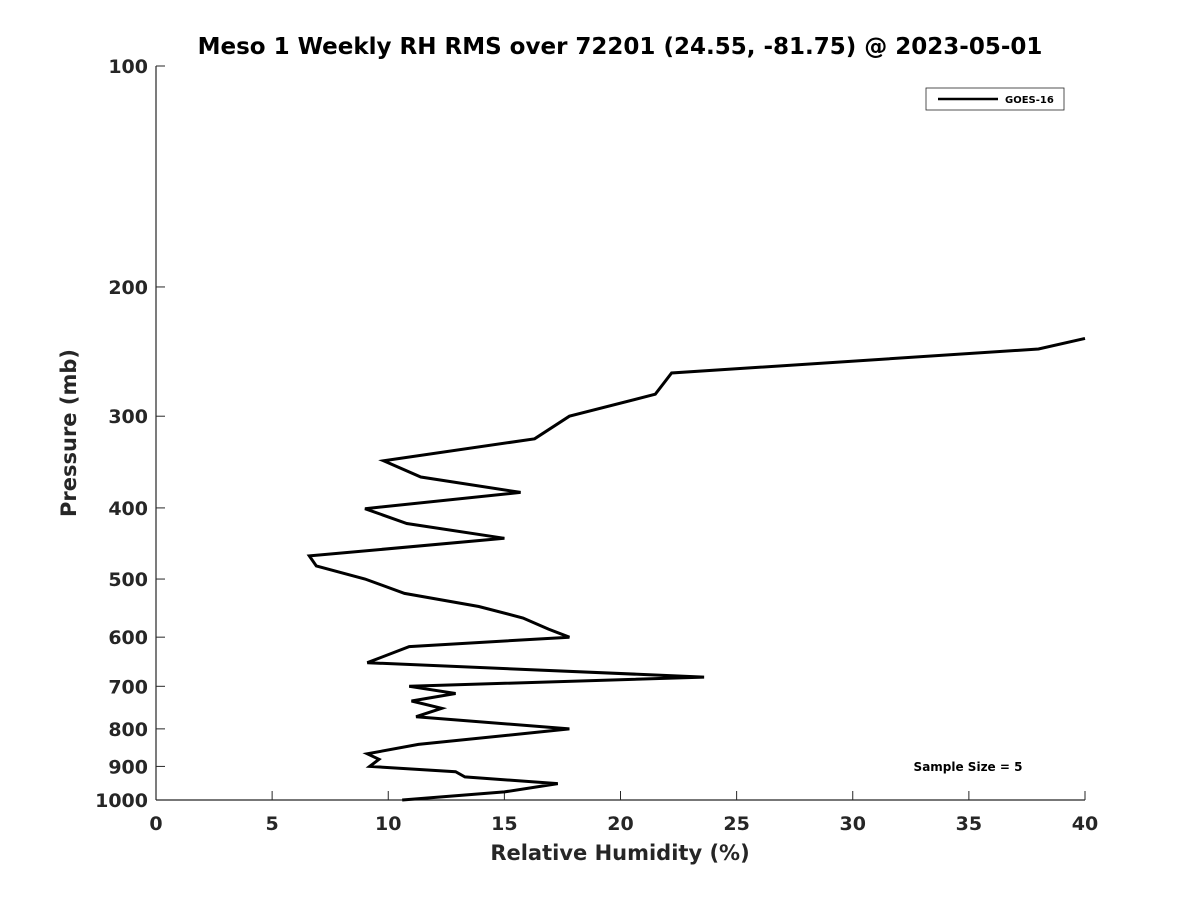  Describe the element at coordinates (128, 509) in the screenshot. I see `y-tick-label: 400` at that location.